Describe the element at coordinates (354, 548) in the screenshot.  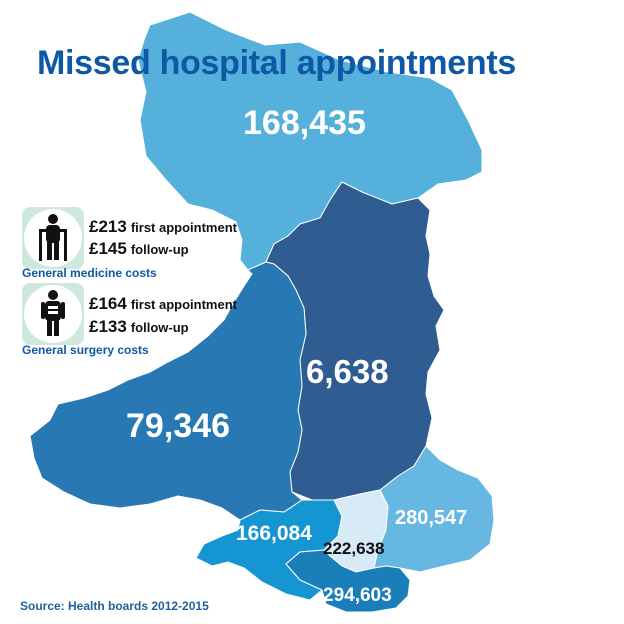
I see `region-label-cardiff: 222,638` at that location.